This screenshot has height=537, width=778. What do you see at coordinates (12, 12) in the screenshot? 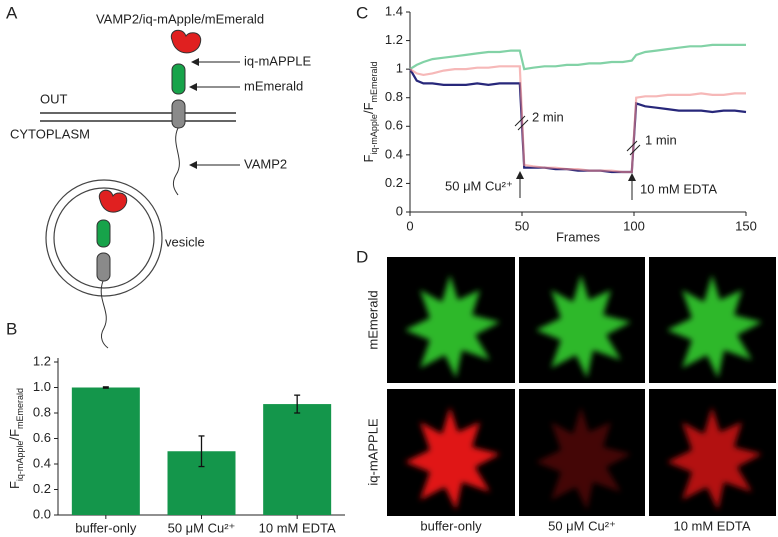
I see `panel-label: A` at bounding box center [12, 12].